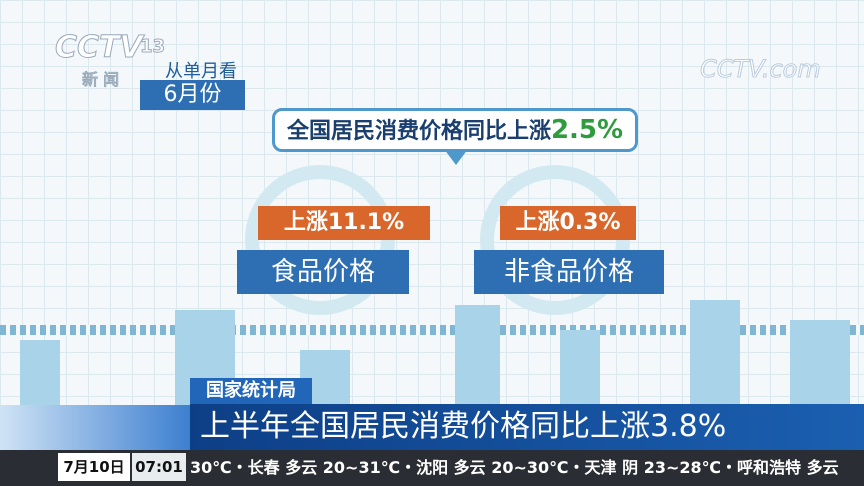 This screenshot has width=864, height=486. Describe the element at coordinates (344, 223) in the screenshot. I see `change-label: 上涨11.1%` at that location.